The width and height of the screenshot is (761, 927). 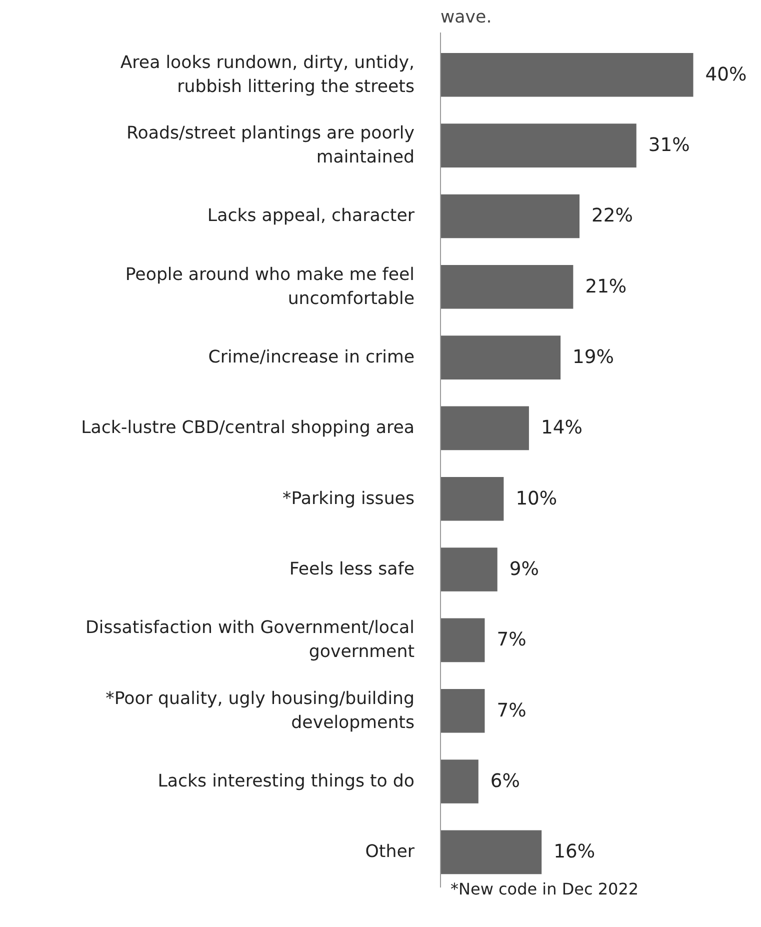 I want to click on data-label: 40%, so click(x=726, y=75).